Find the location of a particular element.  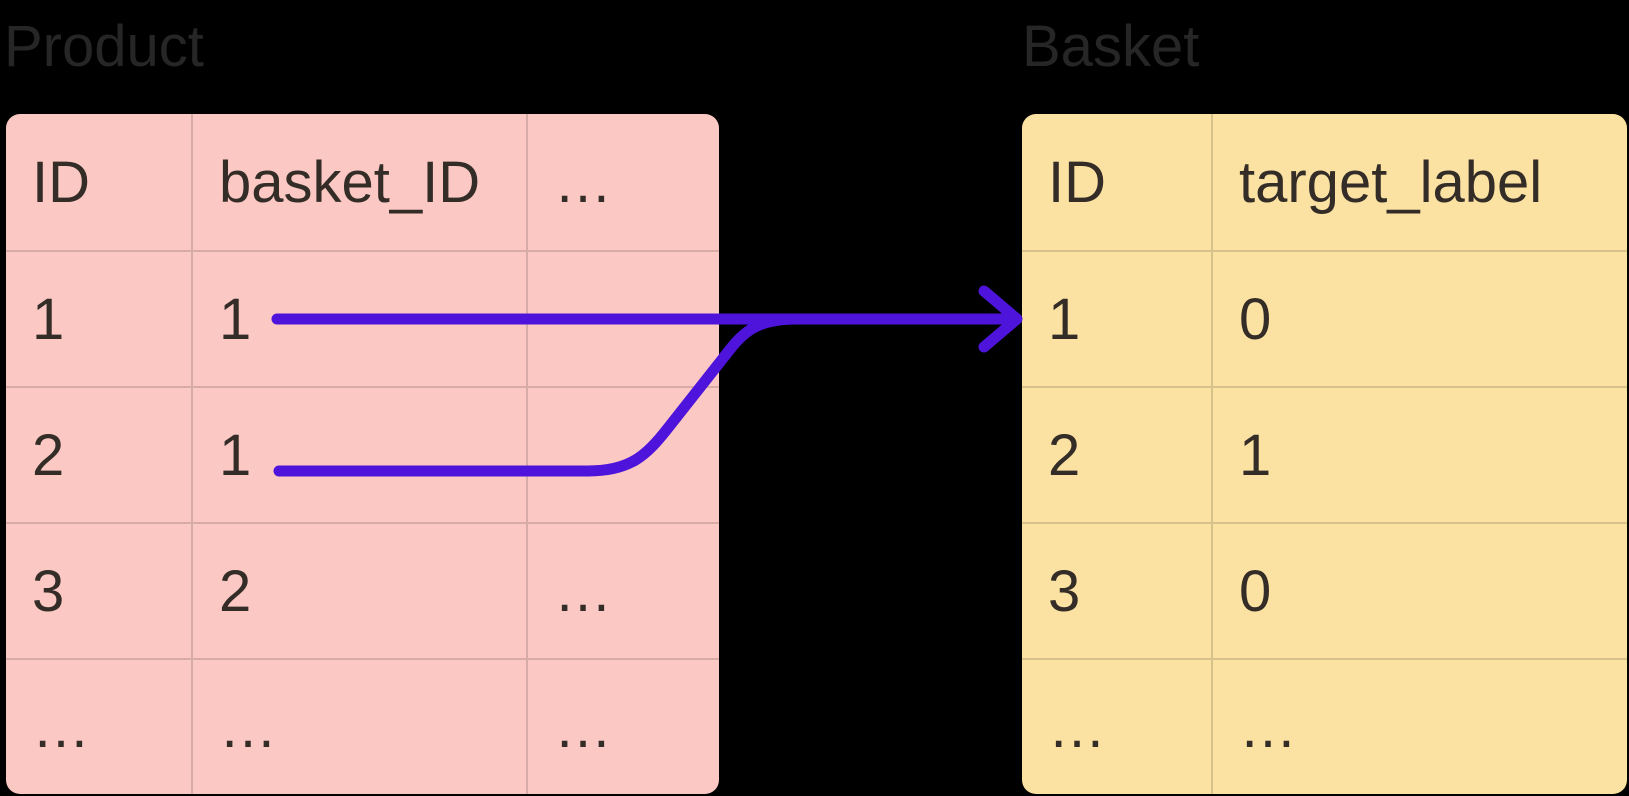

basket-cell-r2-target: 1 is located at coordinates (1420, 454).